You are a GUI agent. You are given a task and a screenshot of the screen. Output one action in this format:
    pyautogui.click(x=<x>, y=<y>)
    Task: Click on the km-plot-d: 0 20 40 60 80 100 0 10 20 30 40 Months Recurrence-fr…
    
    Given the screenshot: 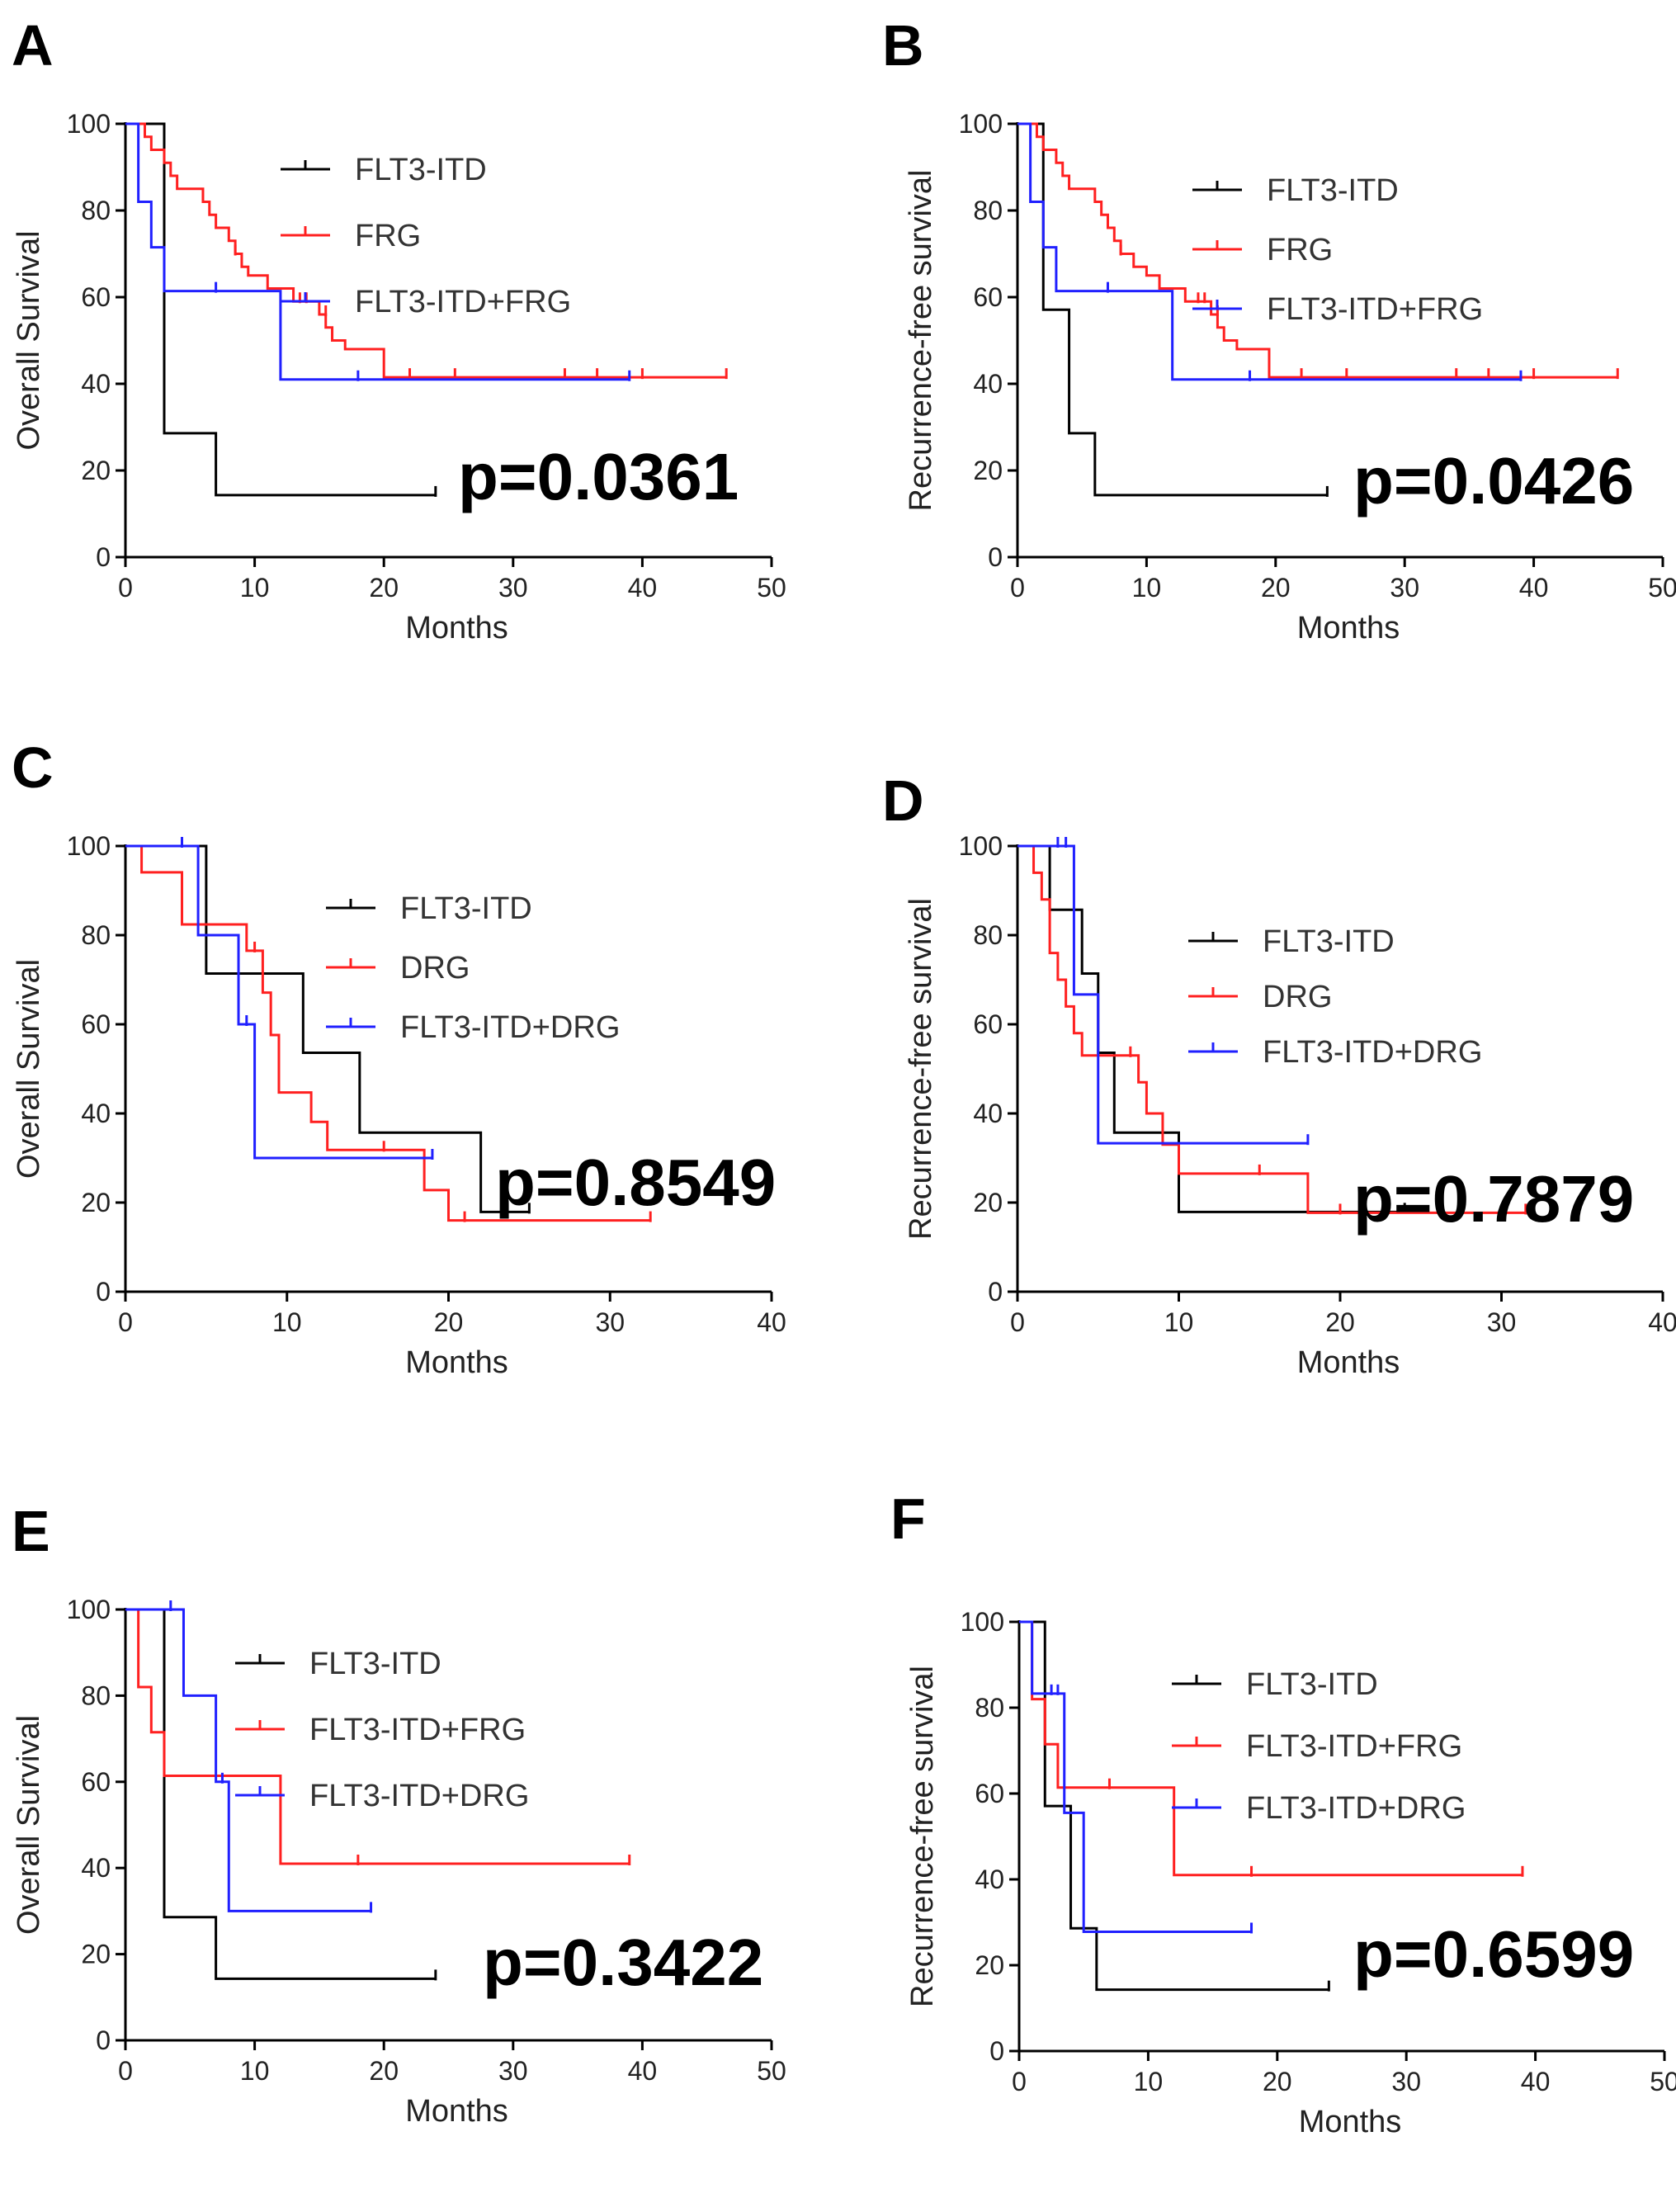 What is the action you would take?
    pyautogui.click(x=1290, y=1105)
    